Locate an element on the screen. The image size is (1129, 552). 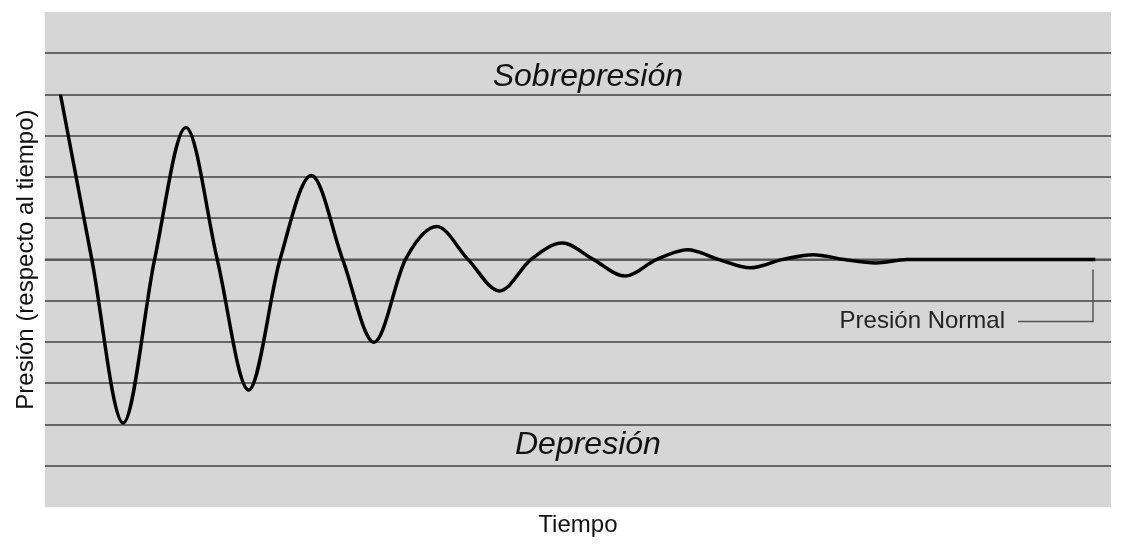
x-axis-title: Tiempo is located at coordinates (578, 524).